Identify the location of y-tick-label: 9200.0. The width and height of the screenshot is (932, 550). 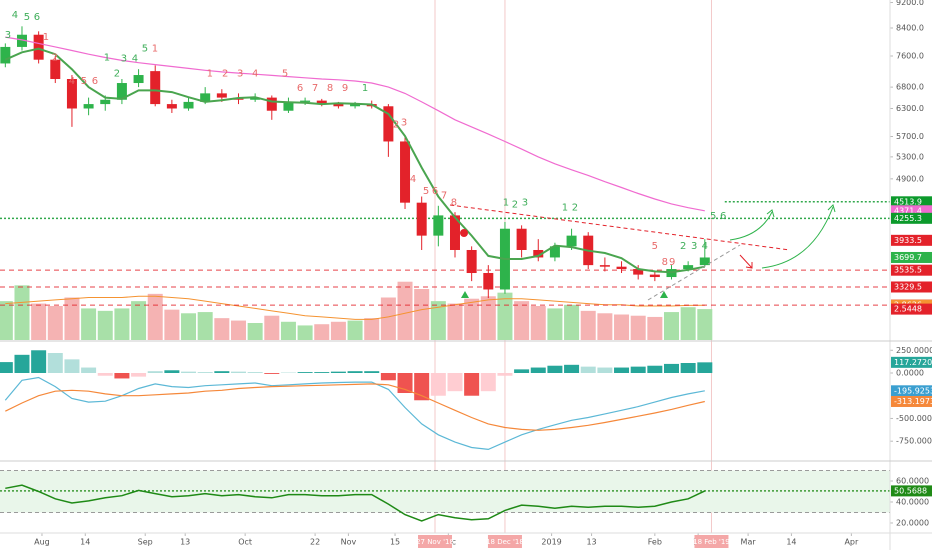
(910, 3).